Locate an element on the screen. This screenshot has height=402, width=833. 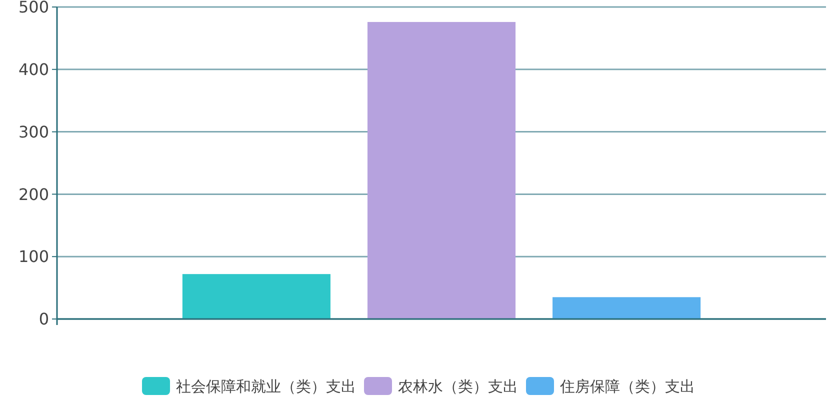
legend-label: 住房保障（类）支出 is located at coordinates (627, 386).